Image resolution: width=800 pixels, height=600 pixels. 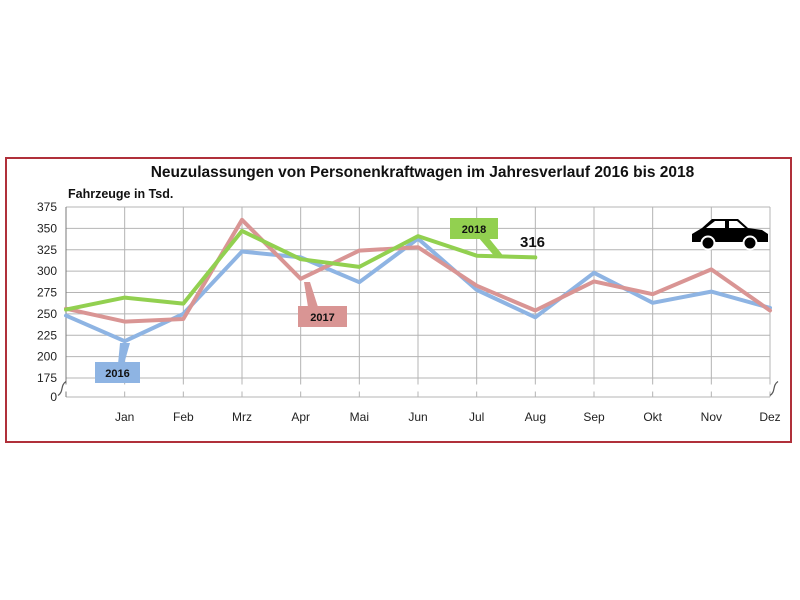 I want to click on axis-break-gap, so click(x=418, y=388).